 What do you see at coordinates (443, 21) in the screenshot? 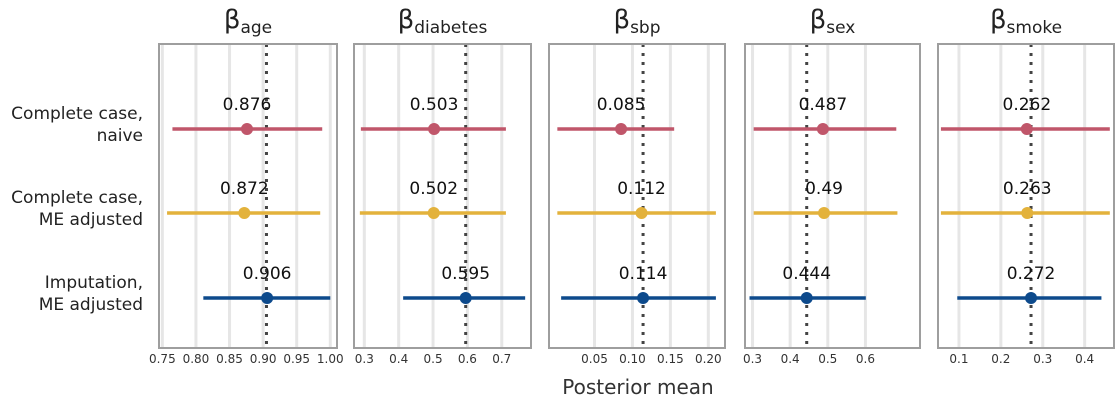
I see `panel-title: βdiabetes` at bounding box center [443, 21].